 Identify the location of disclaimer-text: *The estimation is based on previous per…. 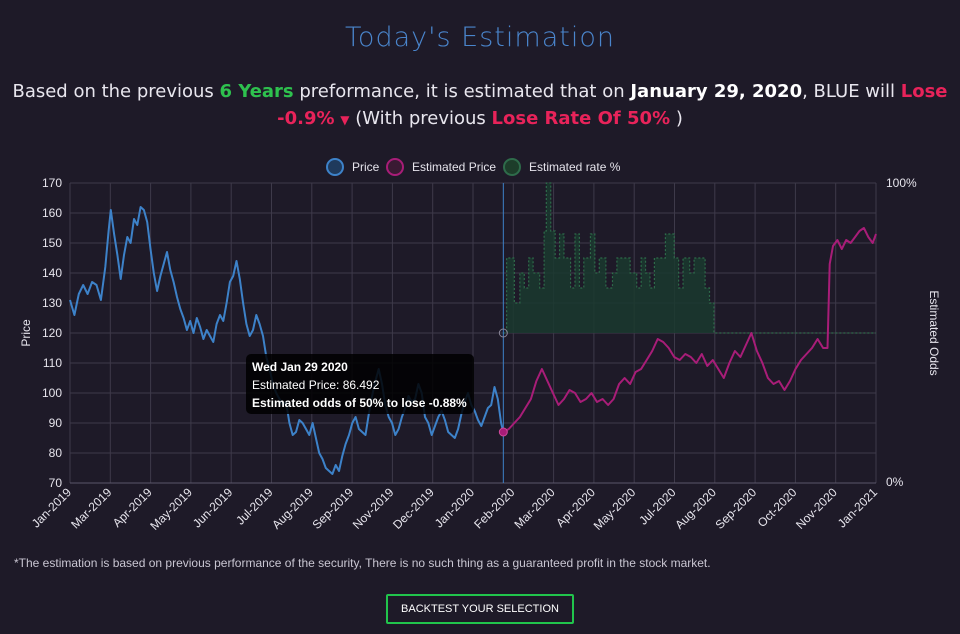
(362, 563).